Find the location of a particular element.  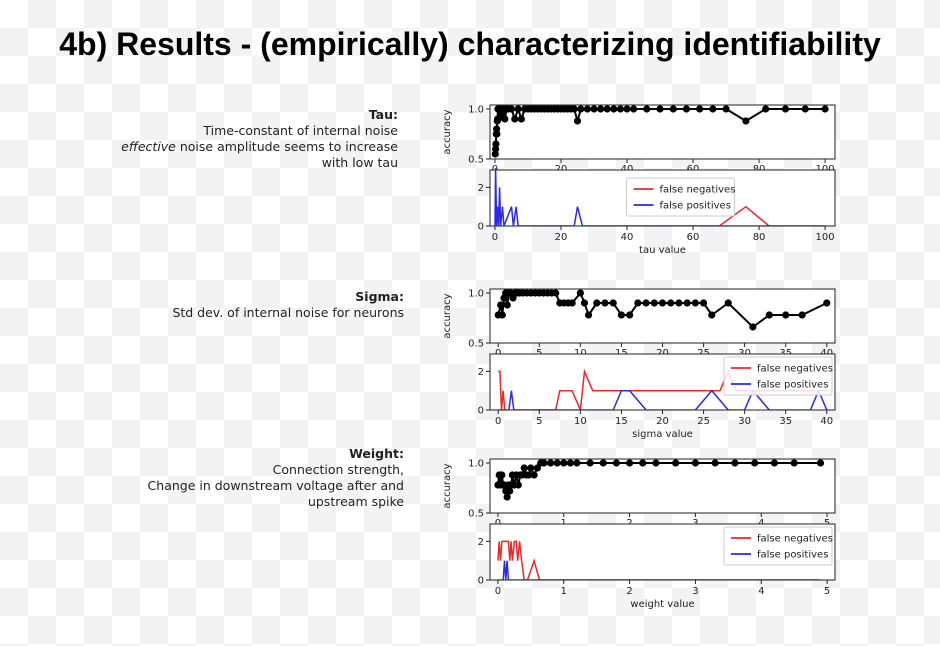

x-tick-label: 35 is located at coordinates (785, 421).